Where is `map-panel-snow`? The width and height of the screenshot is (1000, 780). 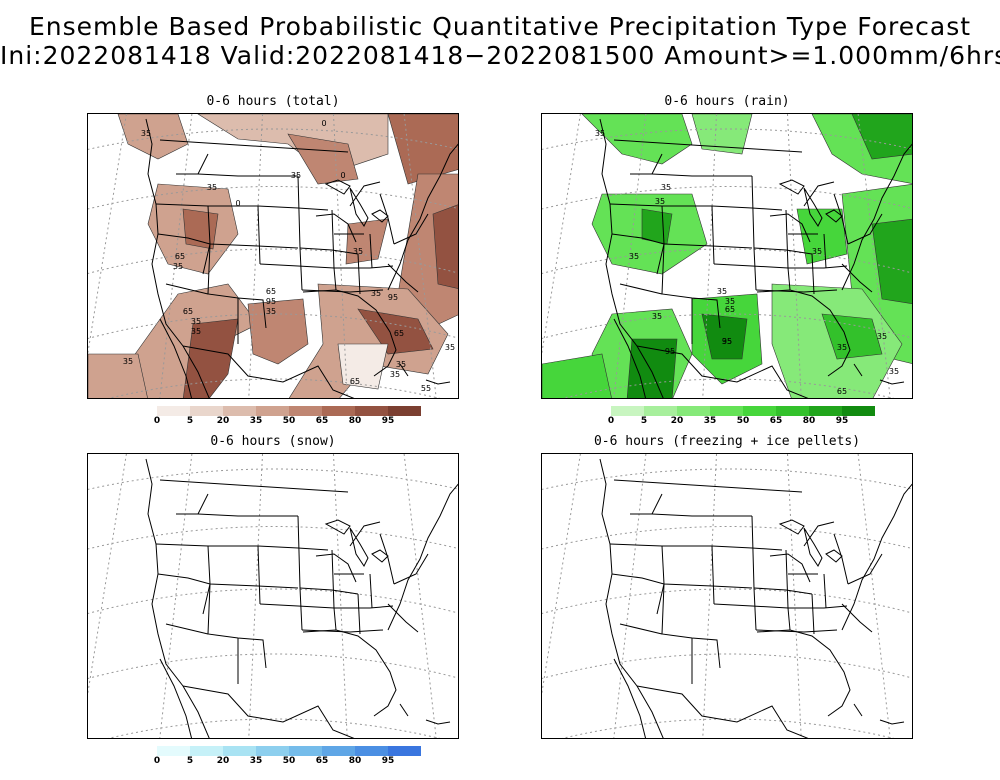
map-panel-snow is located at coordinates (273, 596).